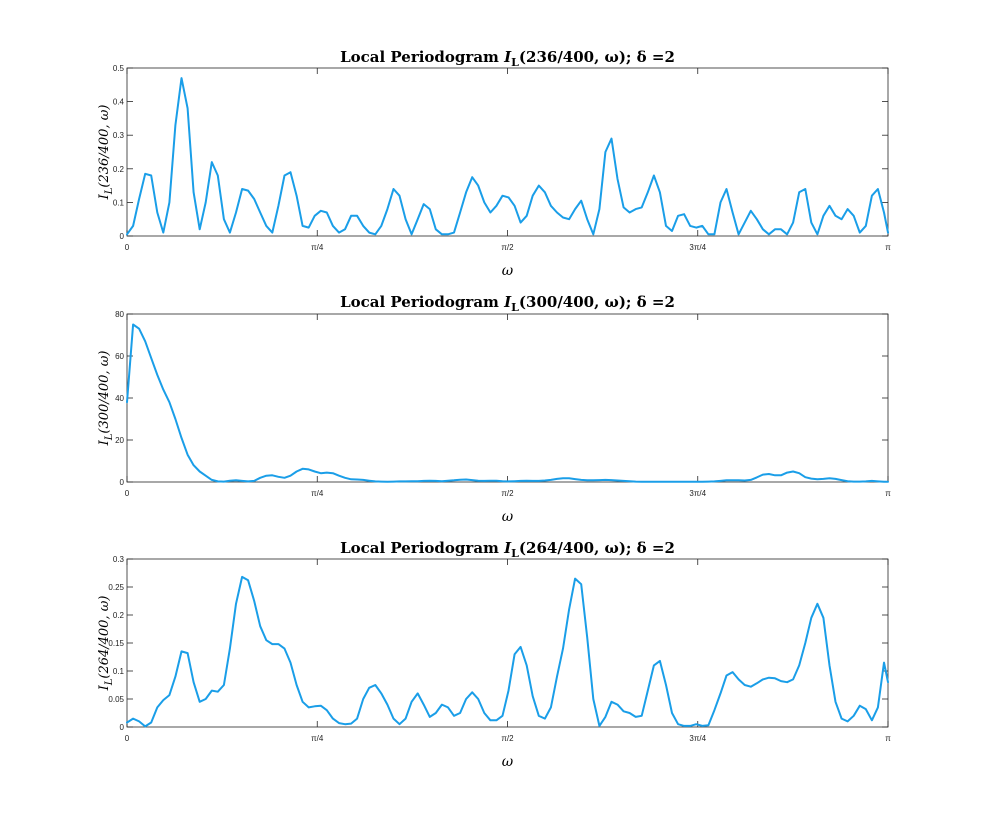 This screenshot has height=817, width=981. Describe the element at coordinates (116, 643) in the screenshot. I see `y-tick-label: 0.15` at that location.